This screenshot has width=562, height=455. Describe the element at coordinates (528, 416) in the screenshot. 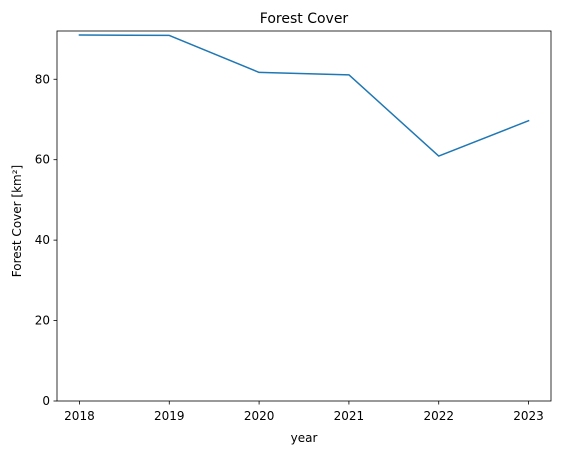

I see `x-tick-label: 2023` at that location.